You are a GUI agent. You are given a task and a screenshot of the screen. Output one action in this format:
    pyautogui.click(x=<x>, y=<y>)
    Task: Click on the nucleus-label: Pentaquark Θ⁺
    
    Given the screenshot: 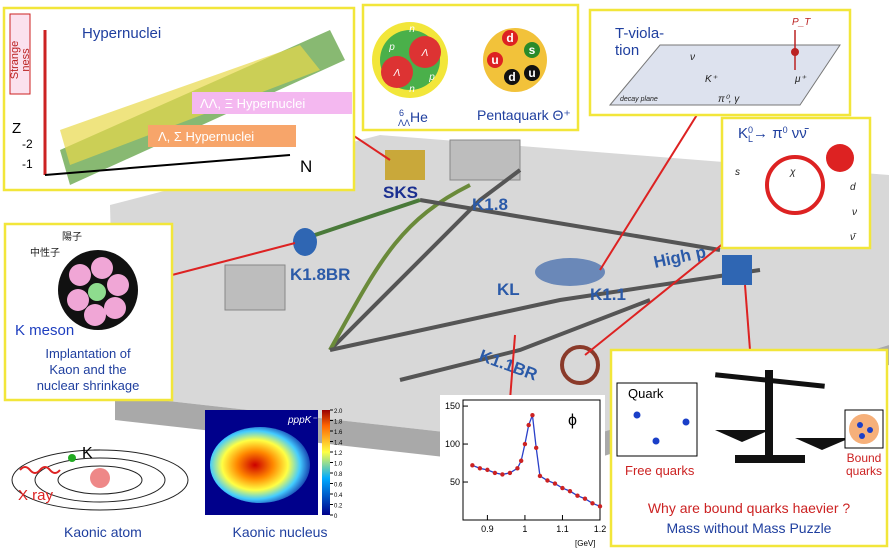 What is the action you would take?
    pyautogui.click(x=524, y=115)
    